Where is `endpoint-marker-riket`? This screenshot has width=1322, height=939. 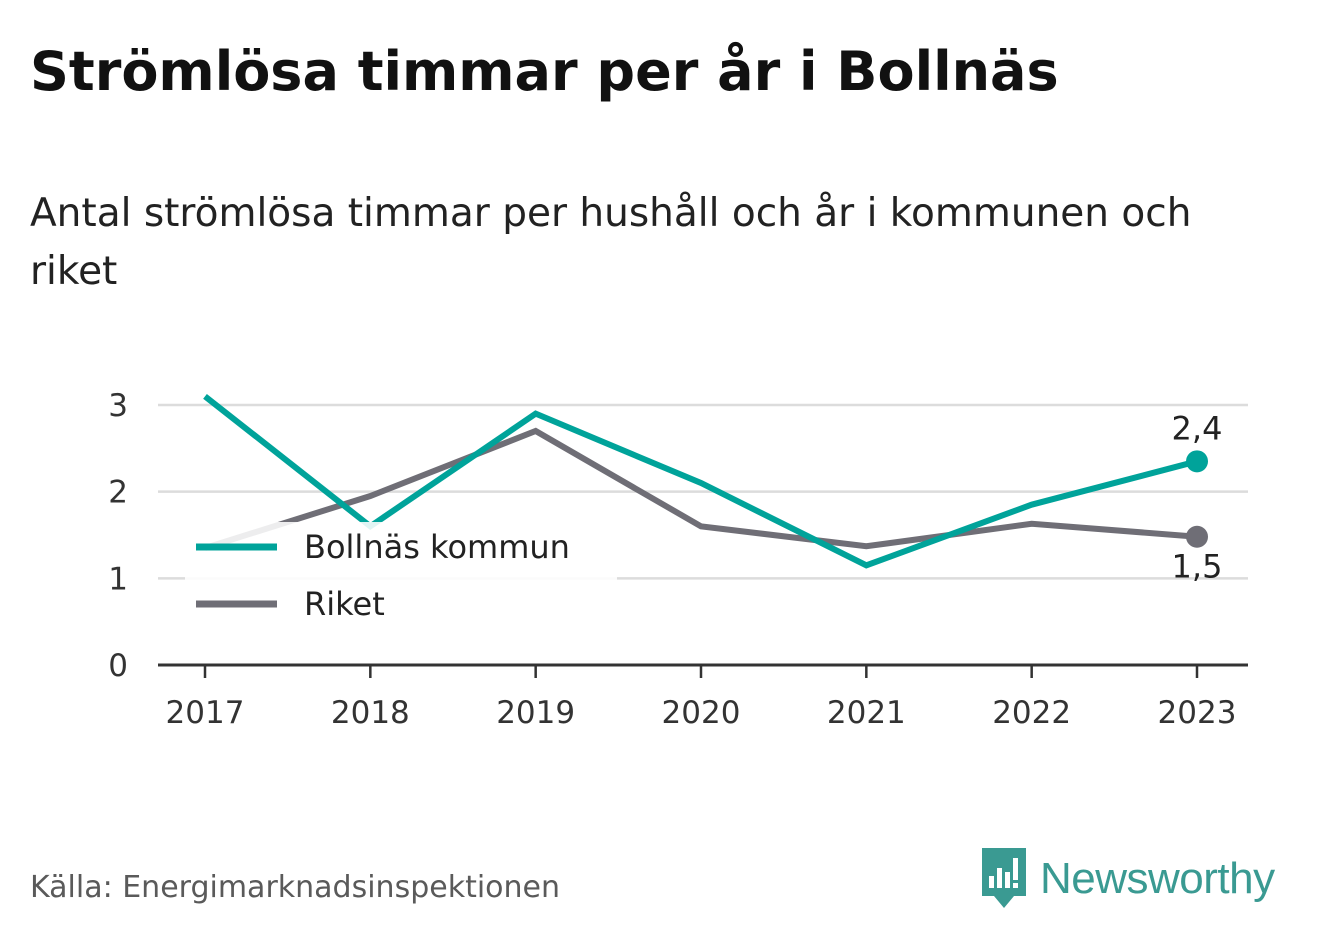
endpoint-marker-riket is located at coordinates (1197, 536).